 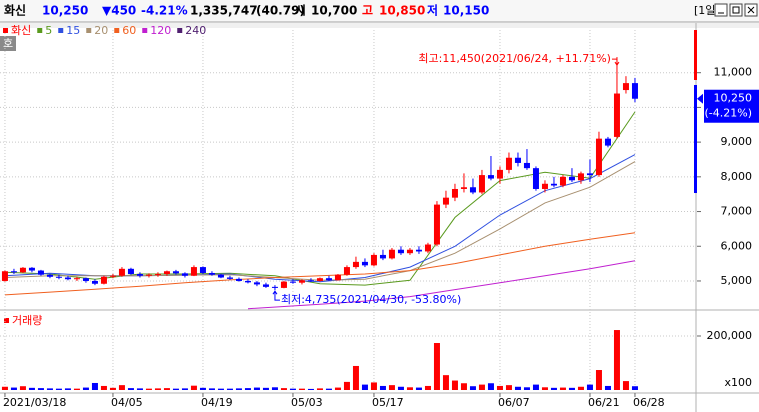 I want to click on x-tick-label: 06/07, so click(x=514, y=402).